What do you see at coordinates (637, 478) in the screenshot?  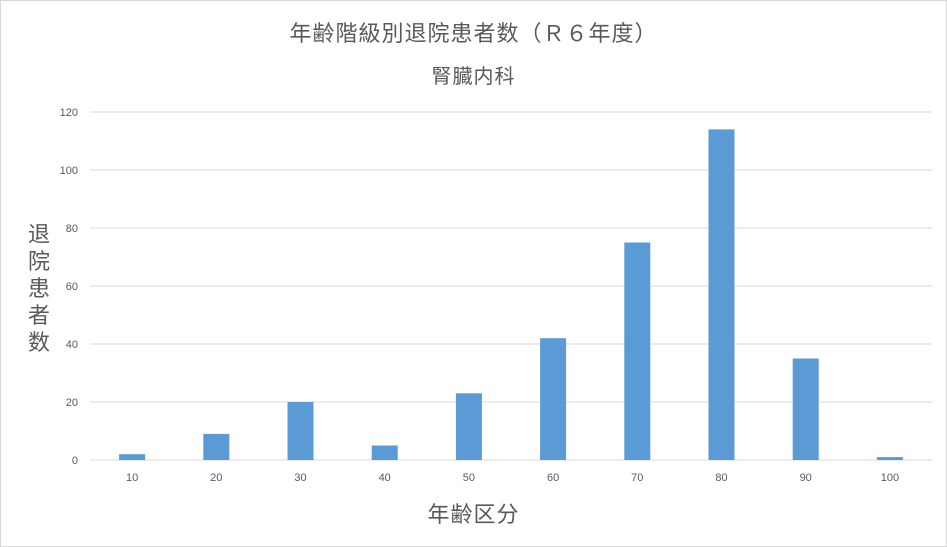 I see `x-tick-label: 70` at bounding box center [637, 478].